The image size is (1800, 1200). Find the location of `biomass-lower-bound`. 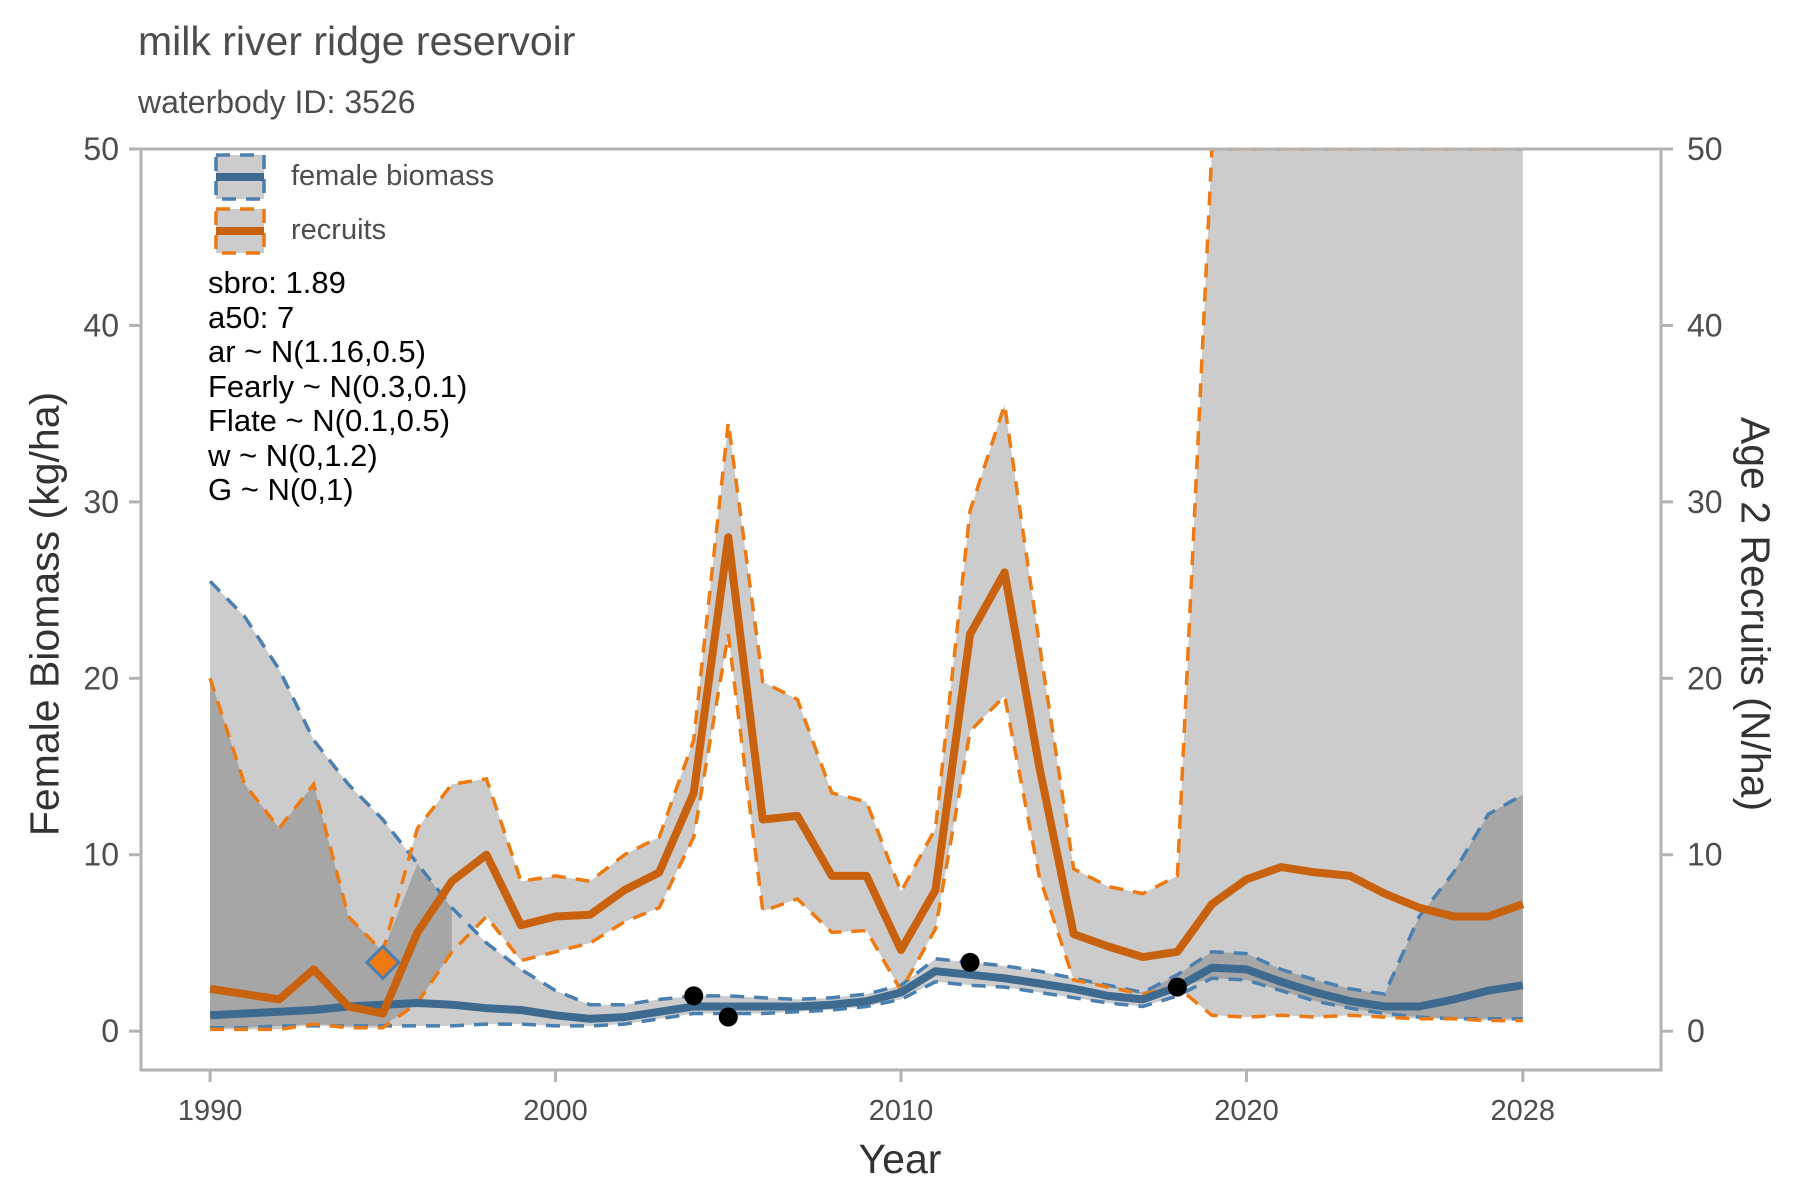

biomass-lower-bound is located at coordinates (866, 1003).